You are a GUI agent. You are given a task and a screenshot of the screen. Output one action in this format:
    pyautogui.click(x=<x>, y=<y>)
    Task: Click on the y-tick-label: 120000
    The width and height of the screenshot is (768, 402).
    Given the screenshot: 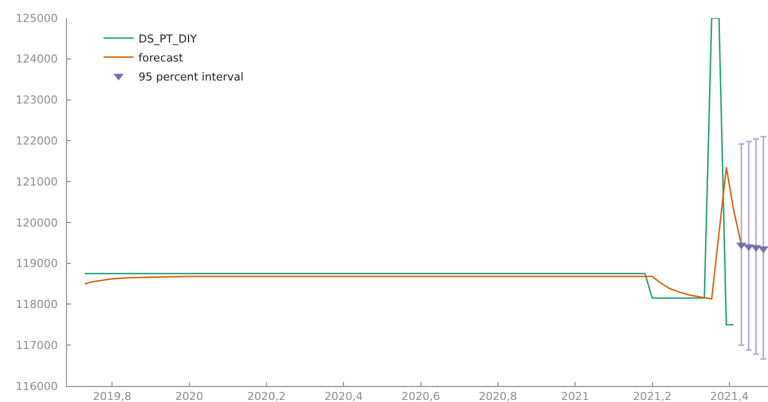 What is the action you would take?
    pyautogui.click(x=37, y=223)
    